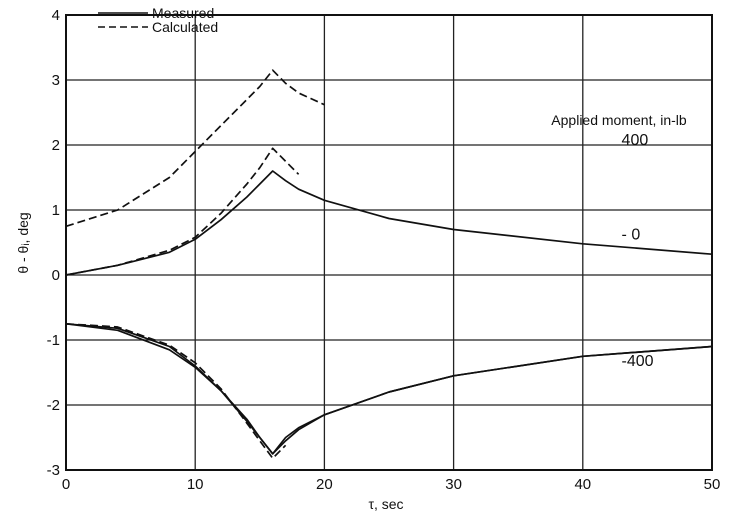 The height and width of the screenshot is (514, 741). What do you see at coordinates (619, 120) in the screenshot?
I see `applied-moment-header: Applied moment, in-lb` at bounding box center [619, 120].